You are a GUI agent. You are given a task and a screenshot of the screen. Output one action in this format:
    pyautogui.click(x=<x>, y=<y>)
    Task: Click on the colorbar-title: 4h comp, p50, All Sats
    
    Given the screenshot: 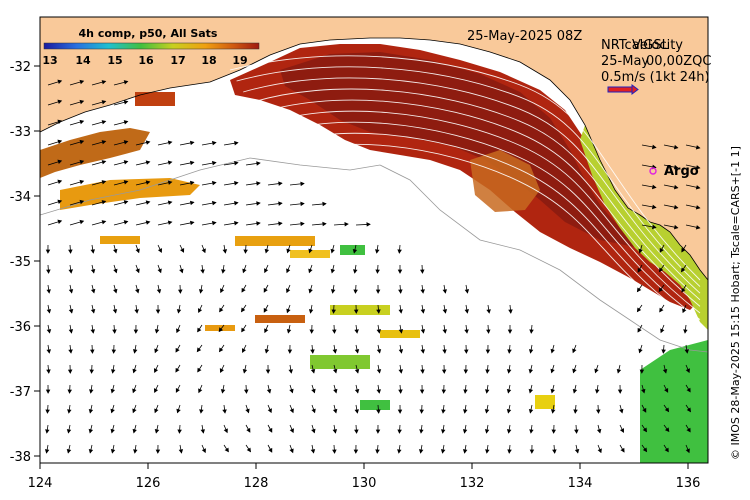 What is the action you would take?
    pyautogui.click(x=148, y=33)
    